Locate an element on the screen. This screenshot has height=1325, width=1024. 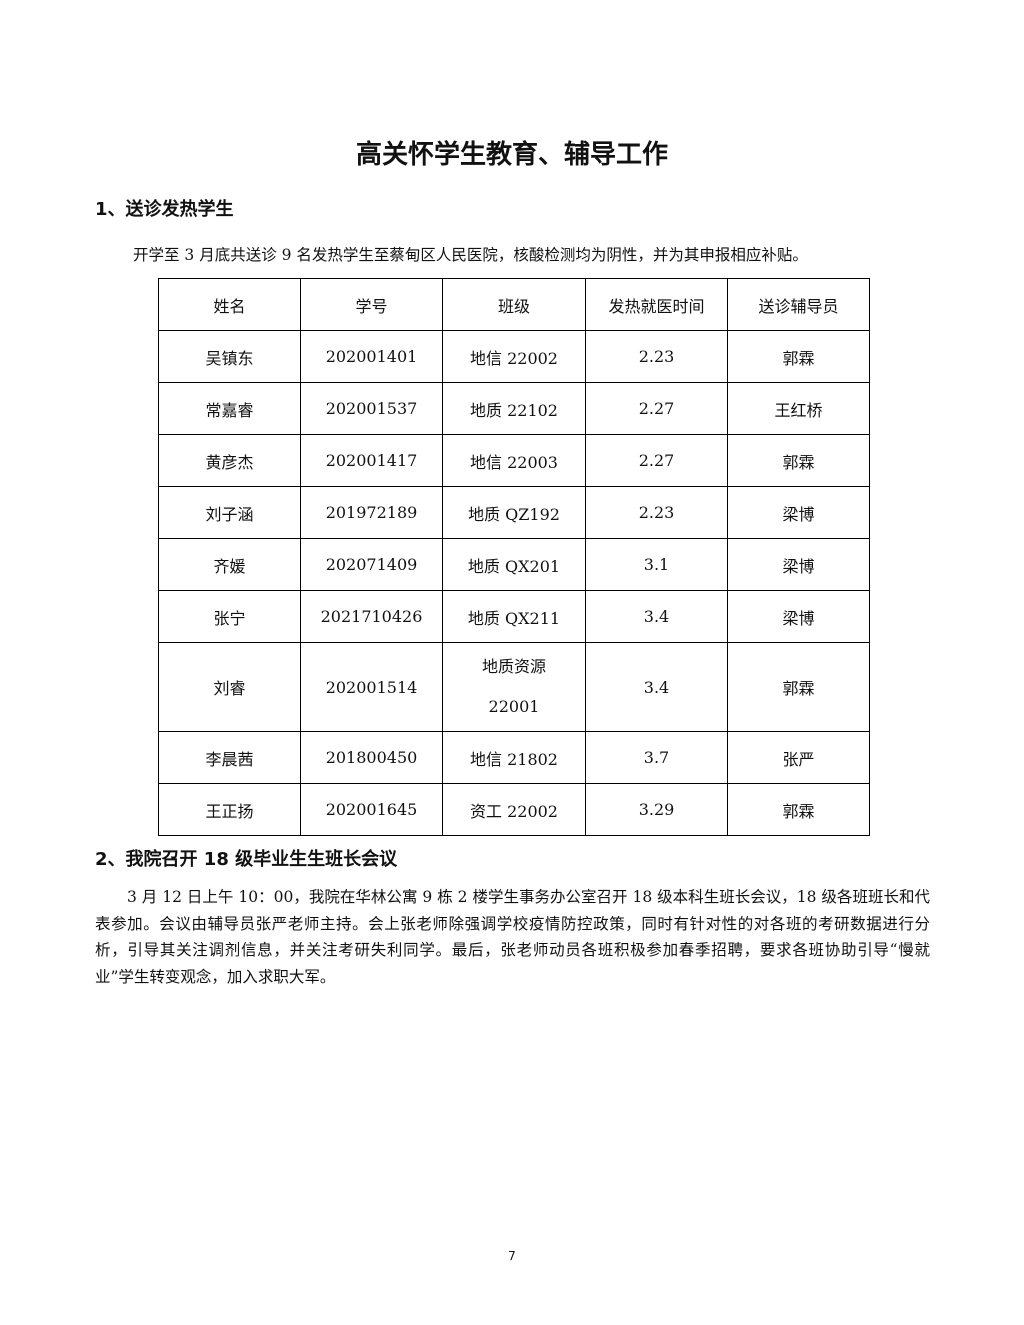
table-row: 刘子涵 201972189 地质 QZ192 2.23 梁博 is located at coordinates (514, 512).